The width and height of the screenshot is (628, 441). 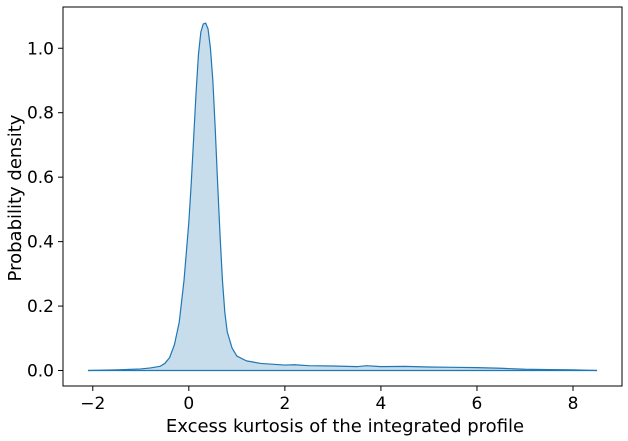 I want to click on y-tick-label: 0.8, so click(x=40, y=114).